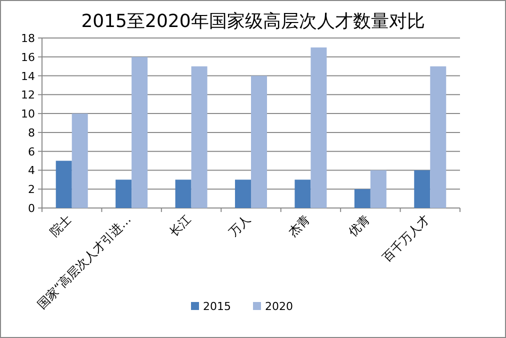 This screenshot has height=338, width=506. What do you see at coordinates (28, 57) in the screenshot?
I see `y-tick-label: 16` at bounding box center [28, 57].